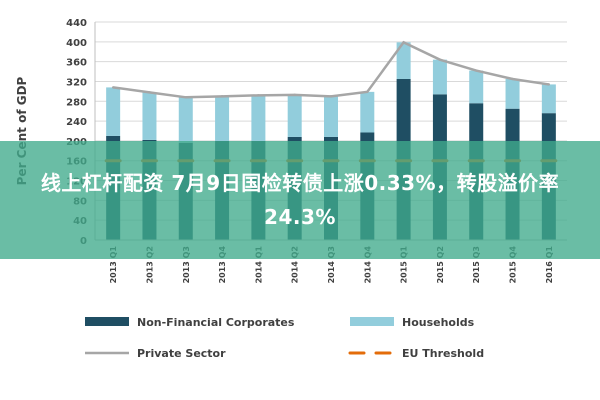 The width and height of the screenshot is (600, 400). I want to click on y-tick-label: 240, so click(76, 122).